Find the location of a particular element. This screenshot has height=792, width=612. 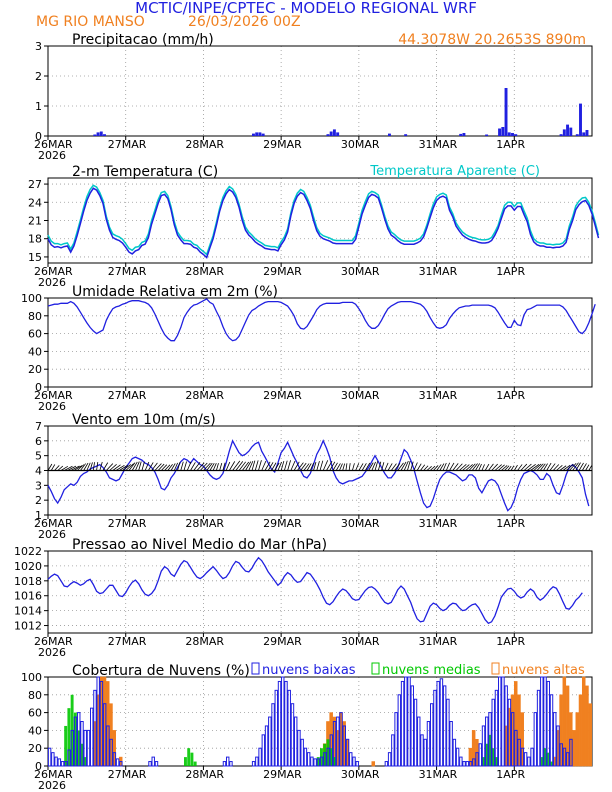

panel-frame is located at coordinates (320, 342).